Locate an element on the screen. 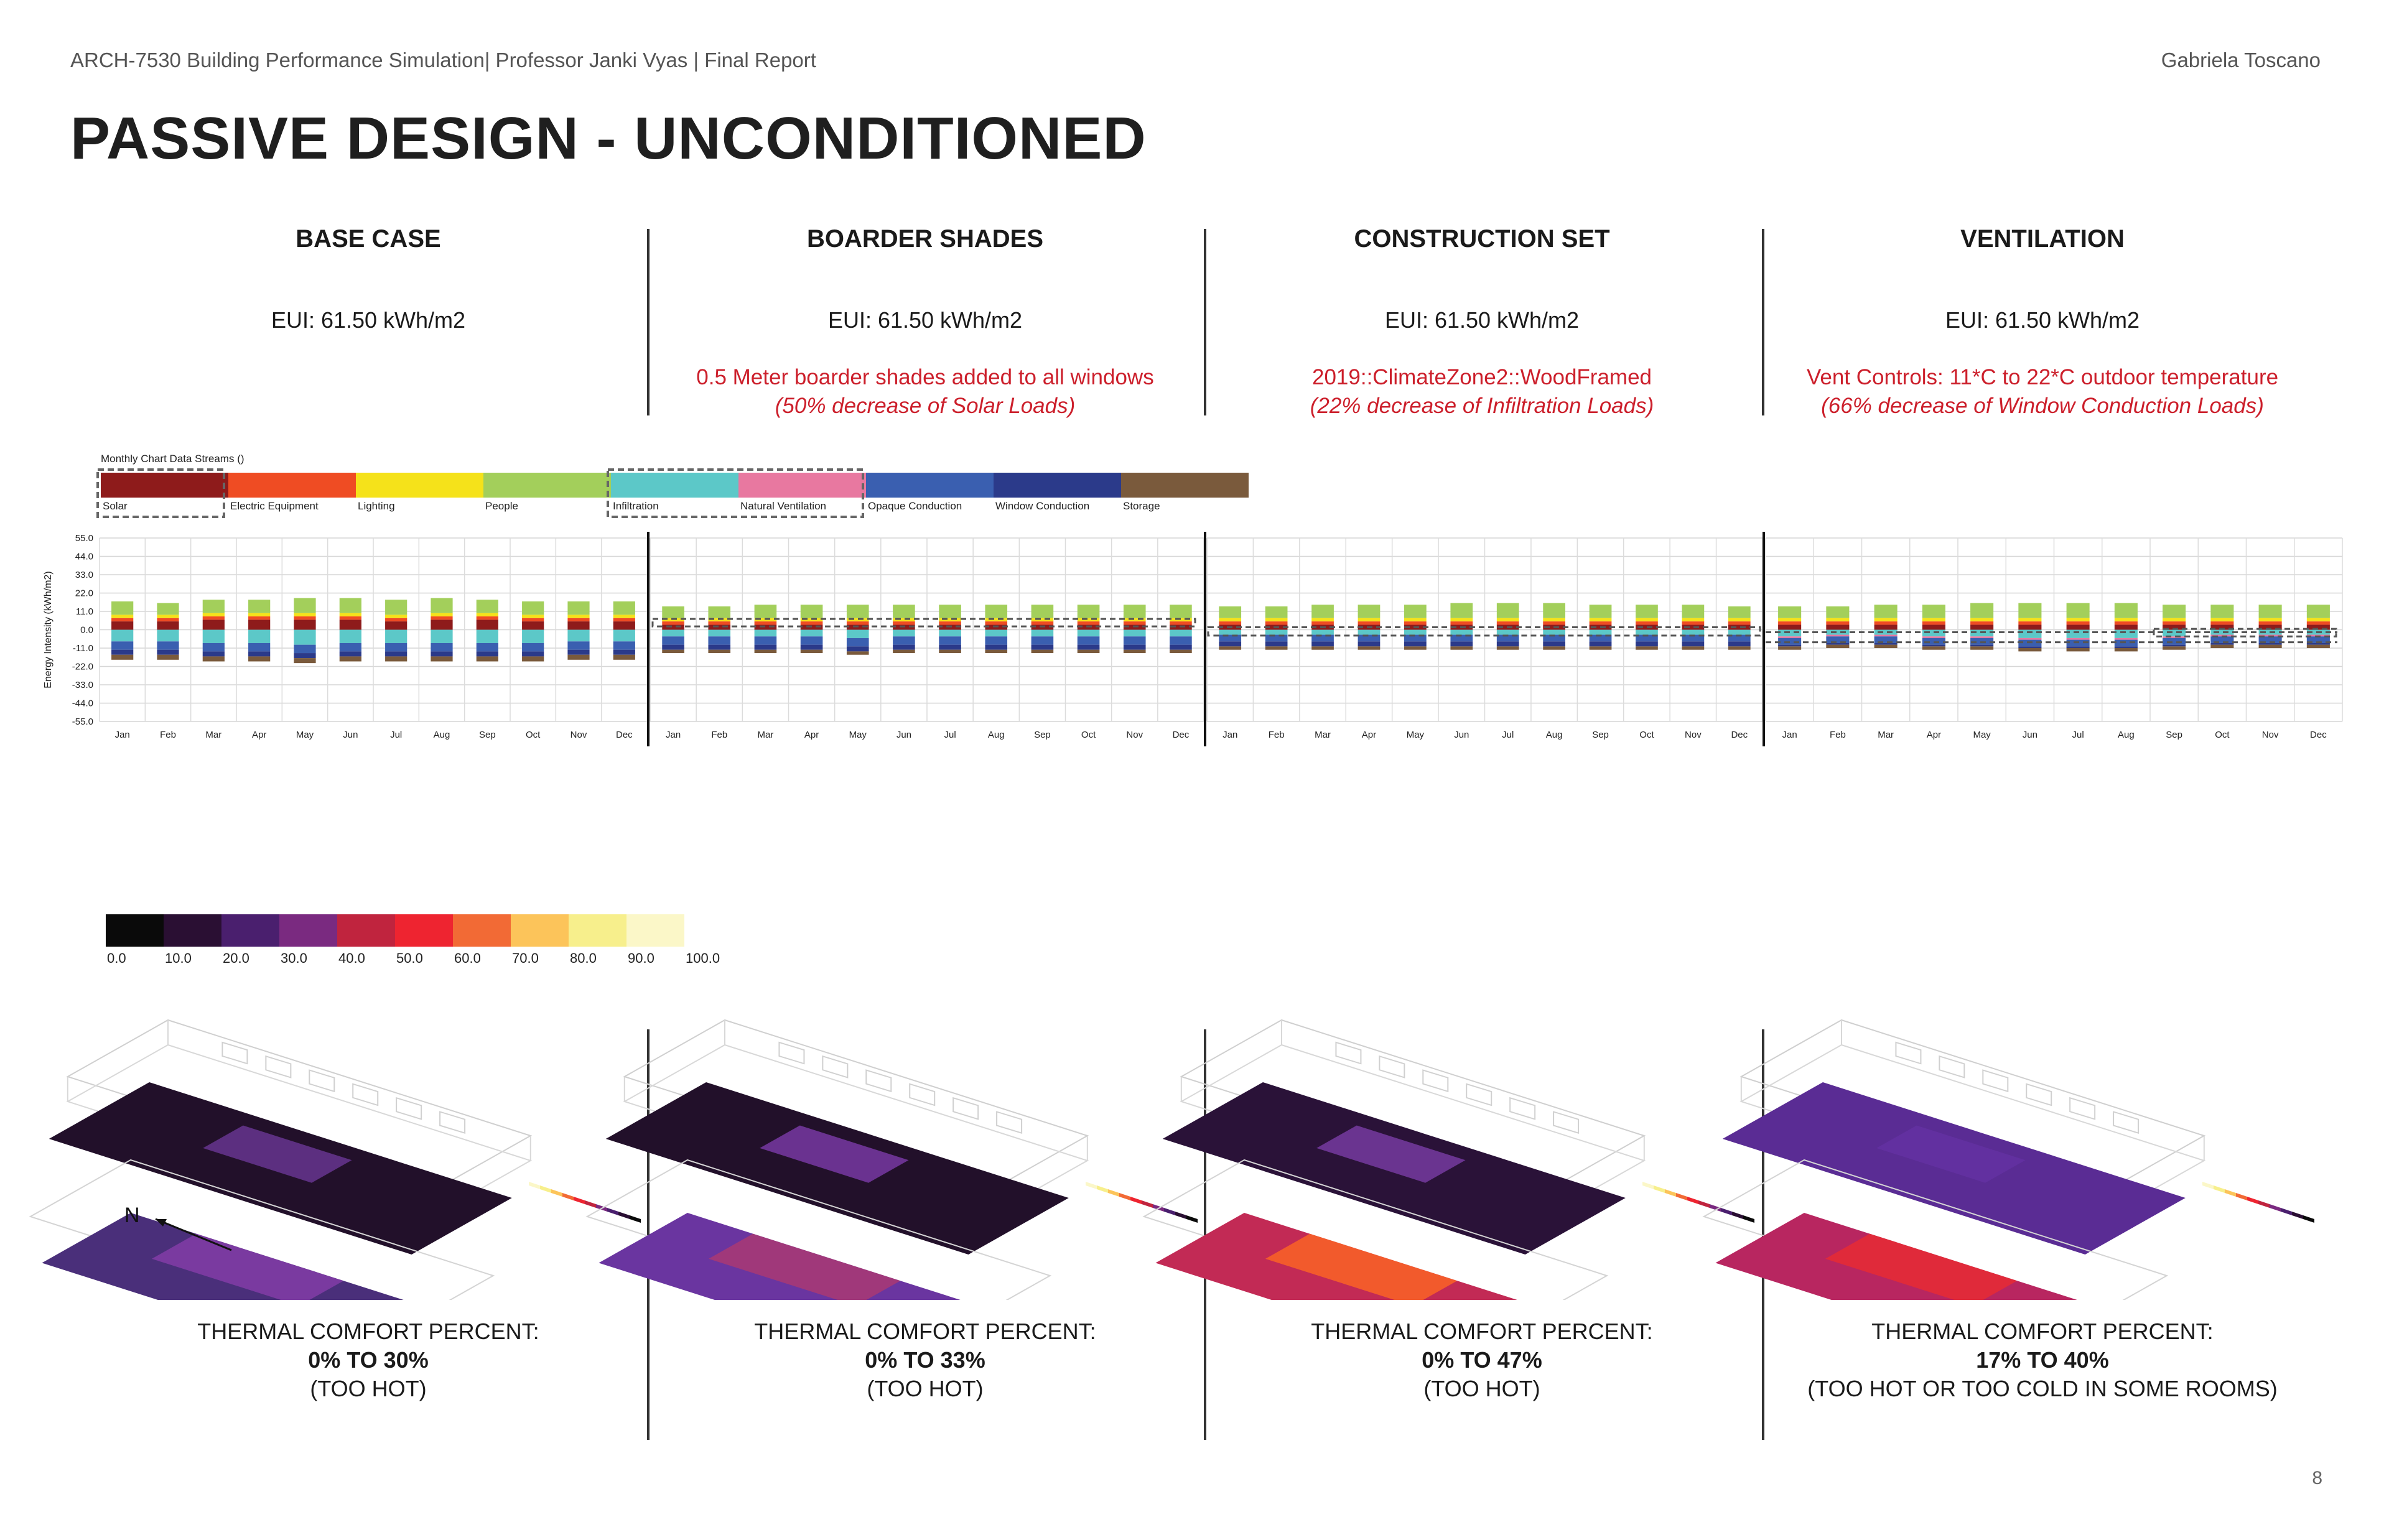 The width and height of the screenshot is (2389, 1540). comfort-range: 0% TO 33% is located at coordinates (925, 1360).